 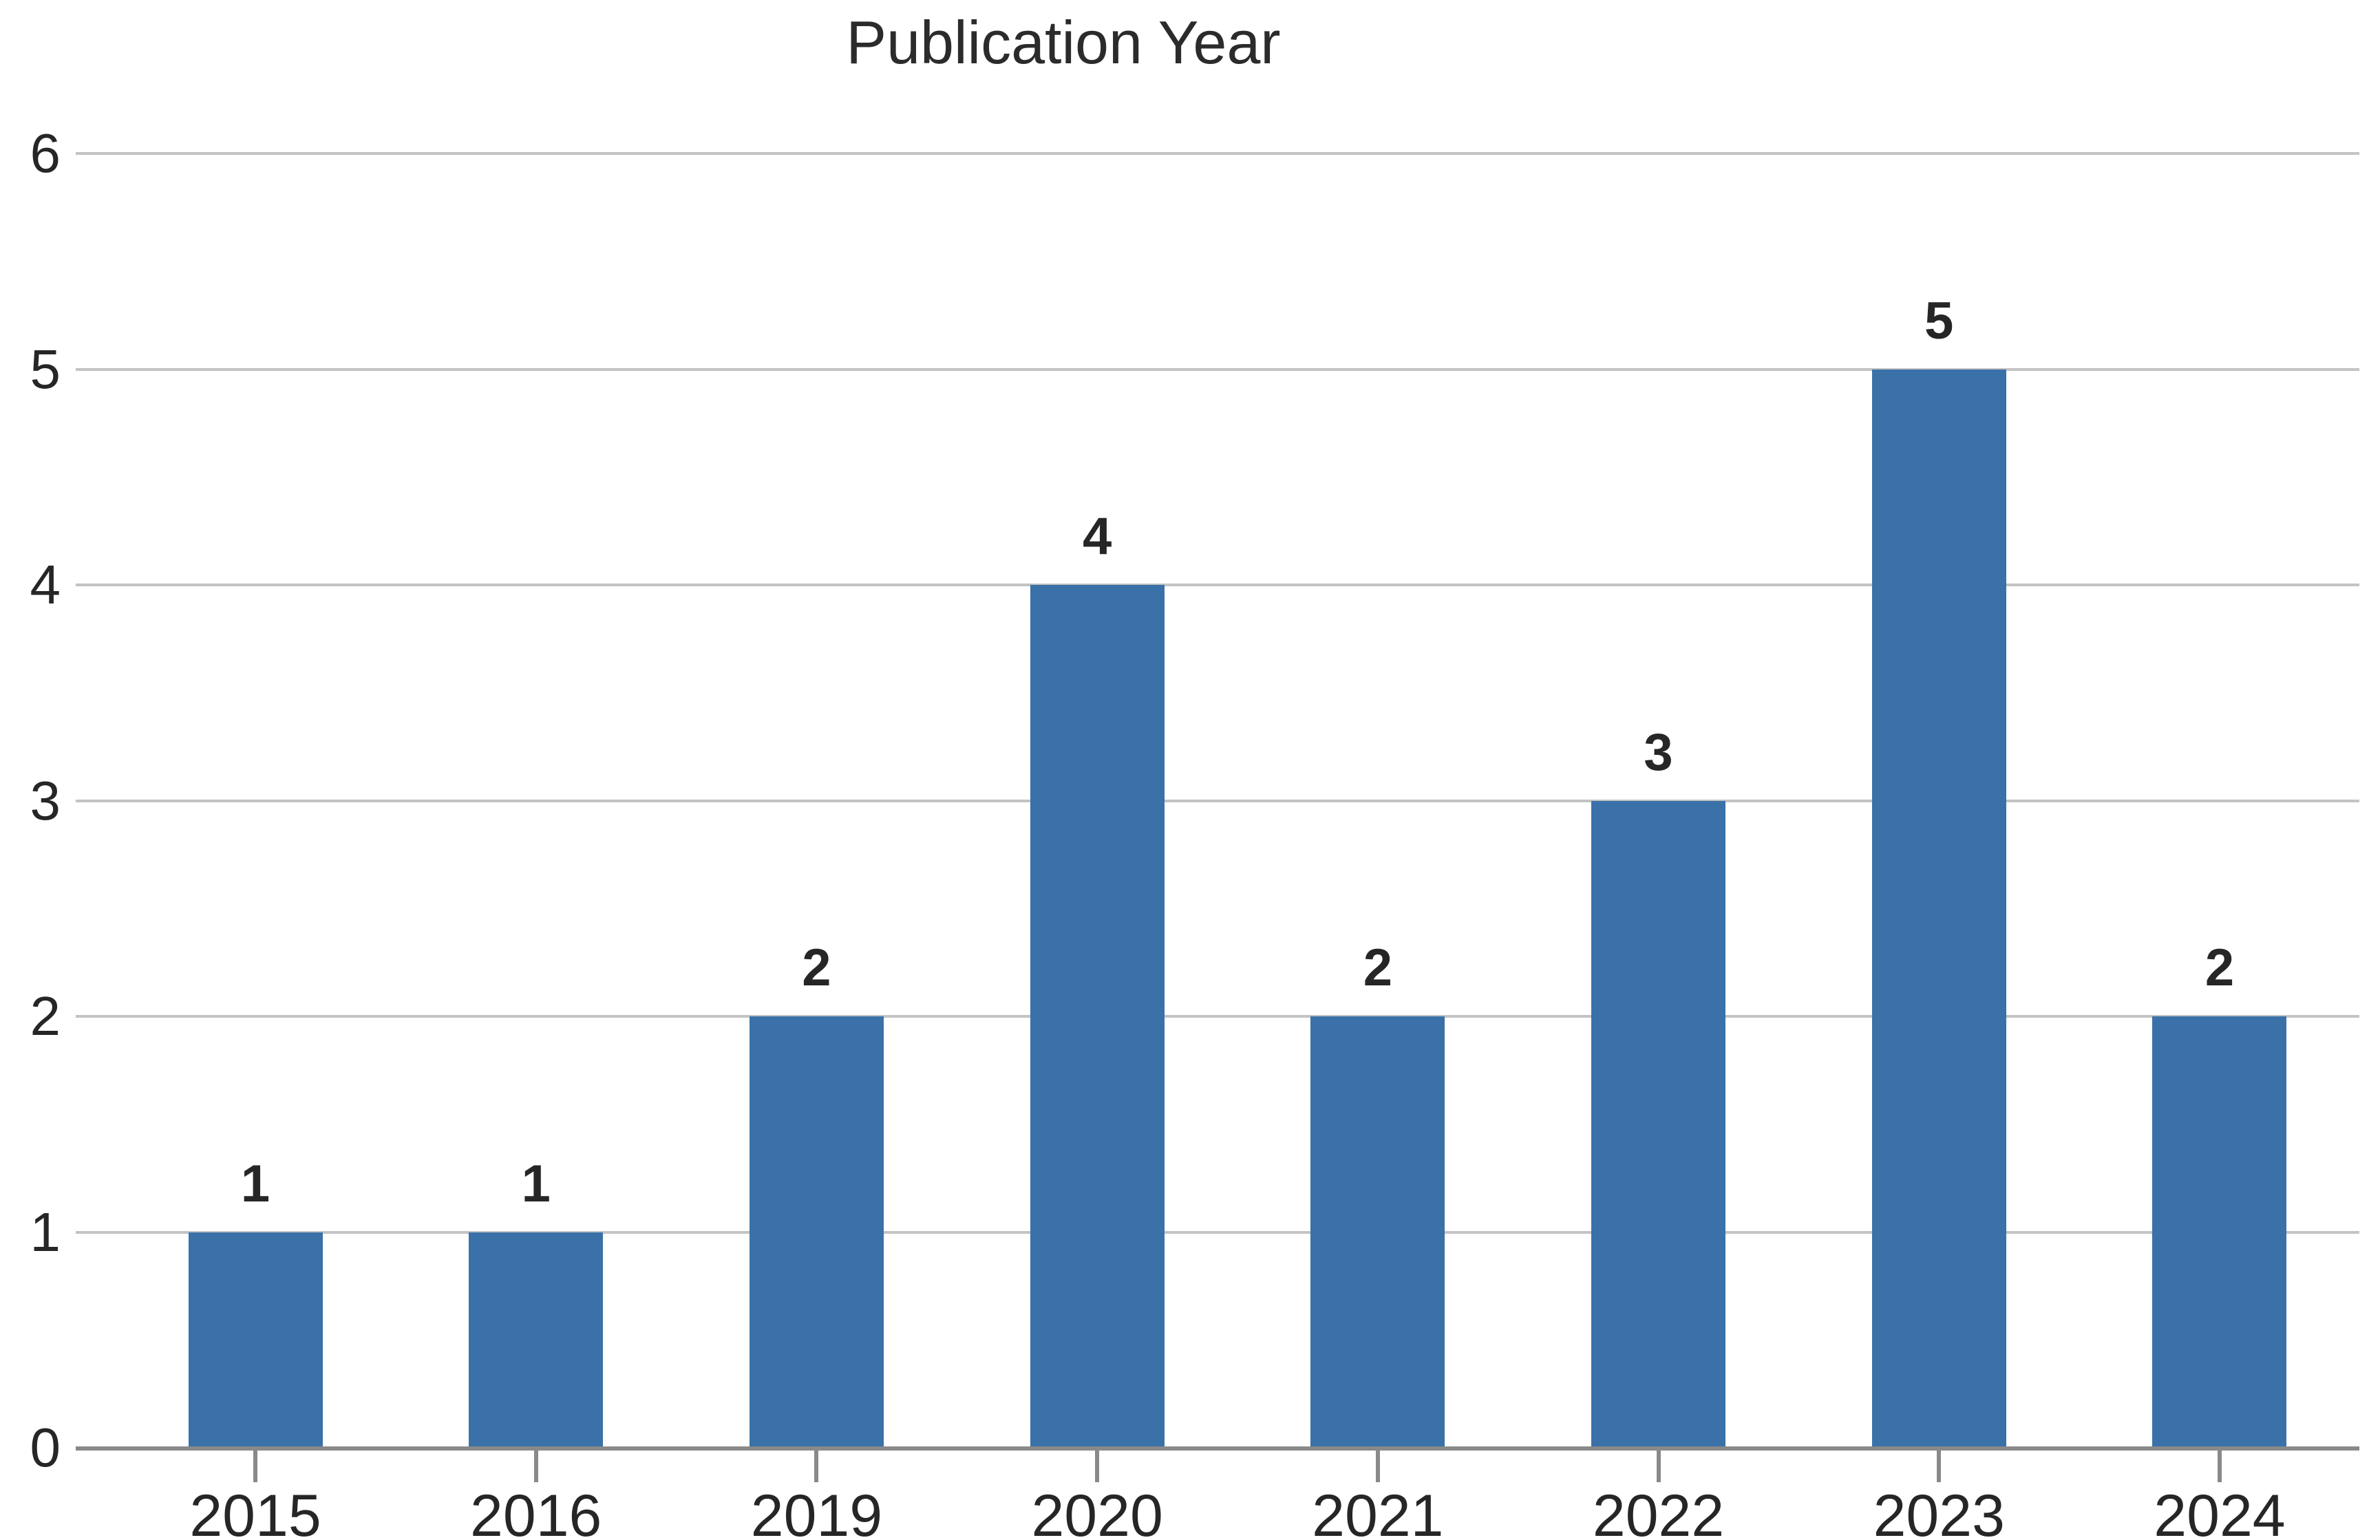 What do you see at coordinates (1097, 1466) in the screenshot?
I see `x-tick-2020` at bounding box center [1097, 1466].